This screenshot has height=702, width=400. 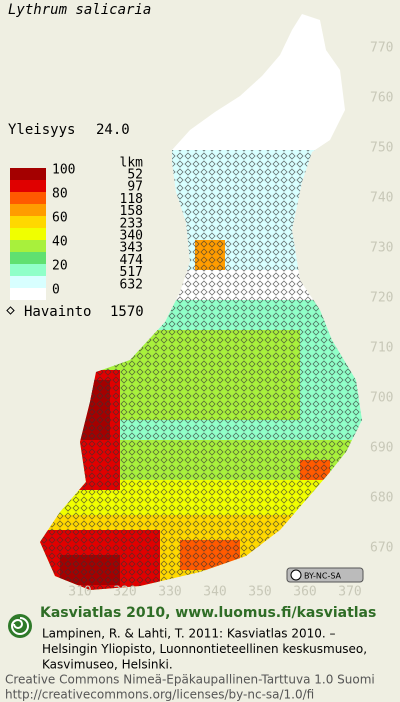 I want to click on legend-scale-label: 100, so click(x=63, y=170).